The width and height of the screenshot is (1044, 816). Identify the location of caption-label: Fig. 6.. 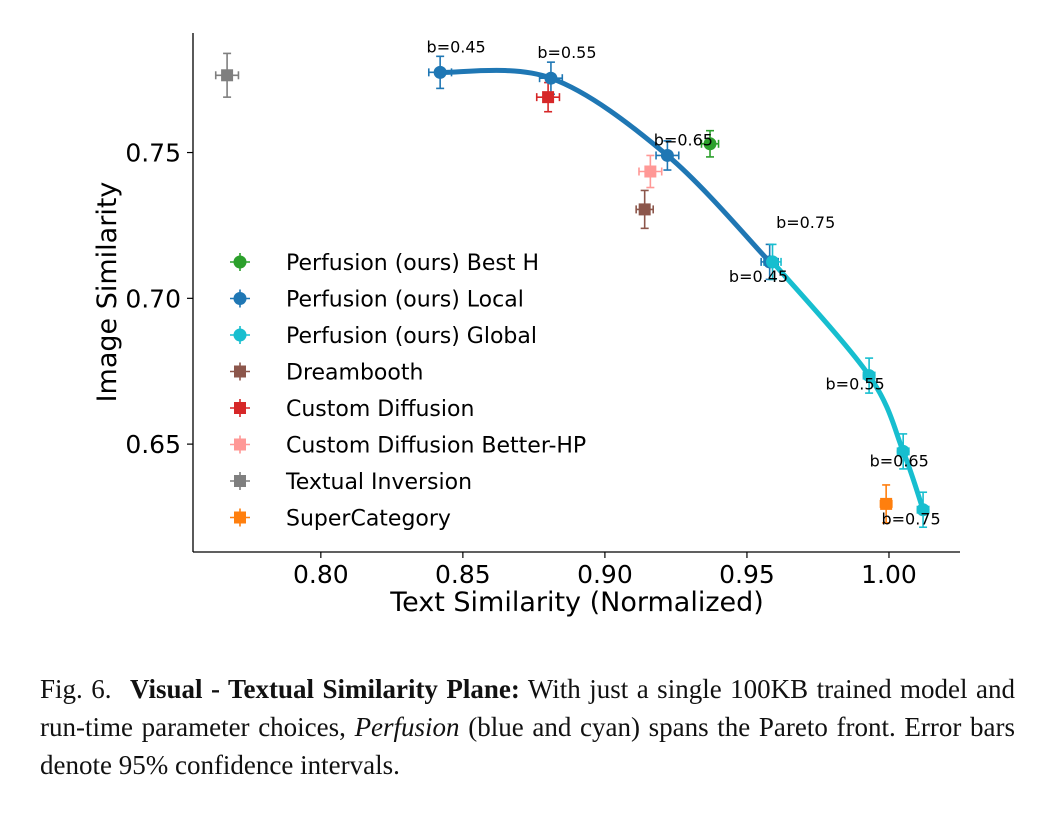
(76, 689).